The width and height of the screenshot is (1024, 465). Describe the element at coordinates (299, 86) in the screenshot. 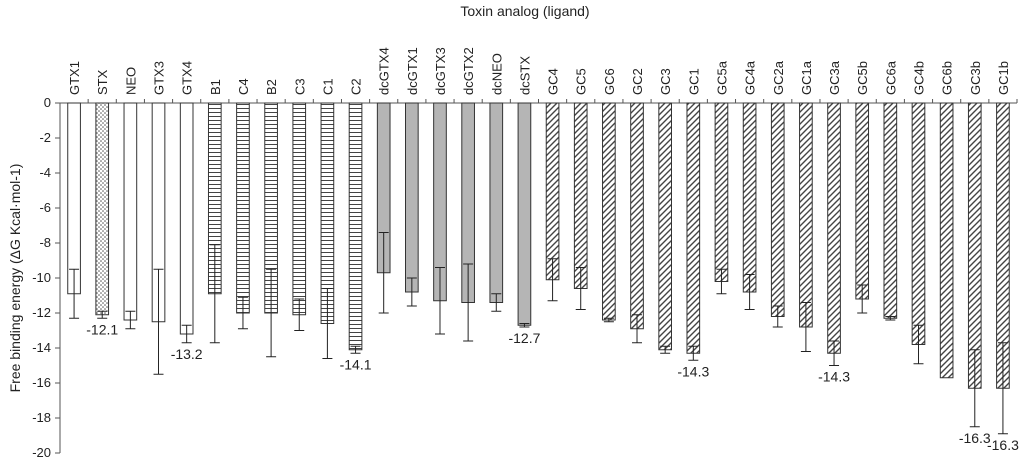

I see `x-tick-label: C3` at that location.